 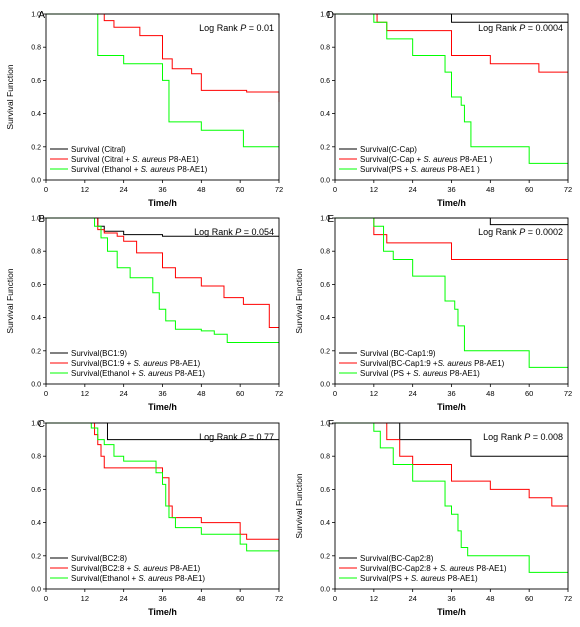 I want to click on legend-text: P8-AE1 ), so click(x=475, y=159).